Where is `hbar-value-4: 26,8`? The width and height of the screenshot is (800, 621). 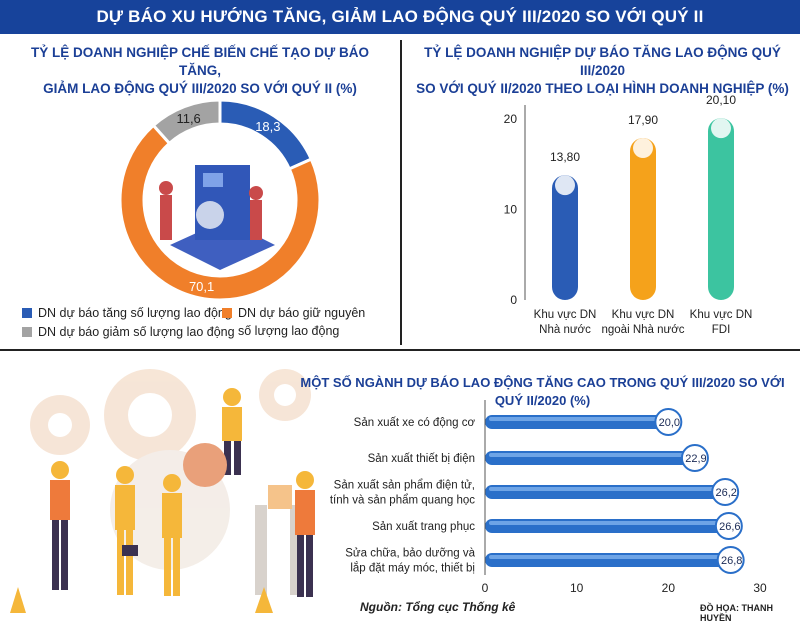
hbar-value-4: 26,8 is located at coordinates (731, 561).